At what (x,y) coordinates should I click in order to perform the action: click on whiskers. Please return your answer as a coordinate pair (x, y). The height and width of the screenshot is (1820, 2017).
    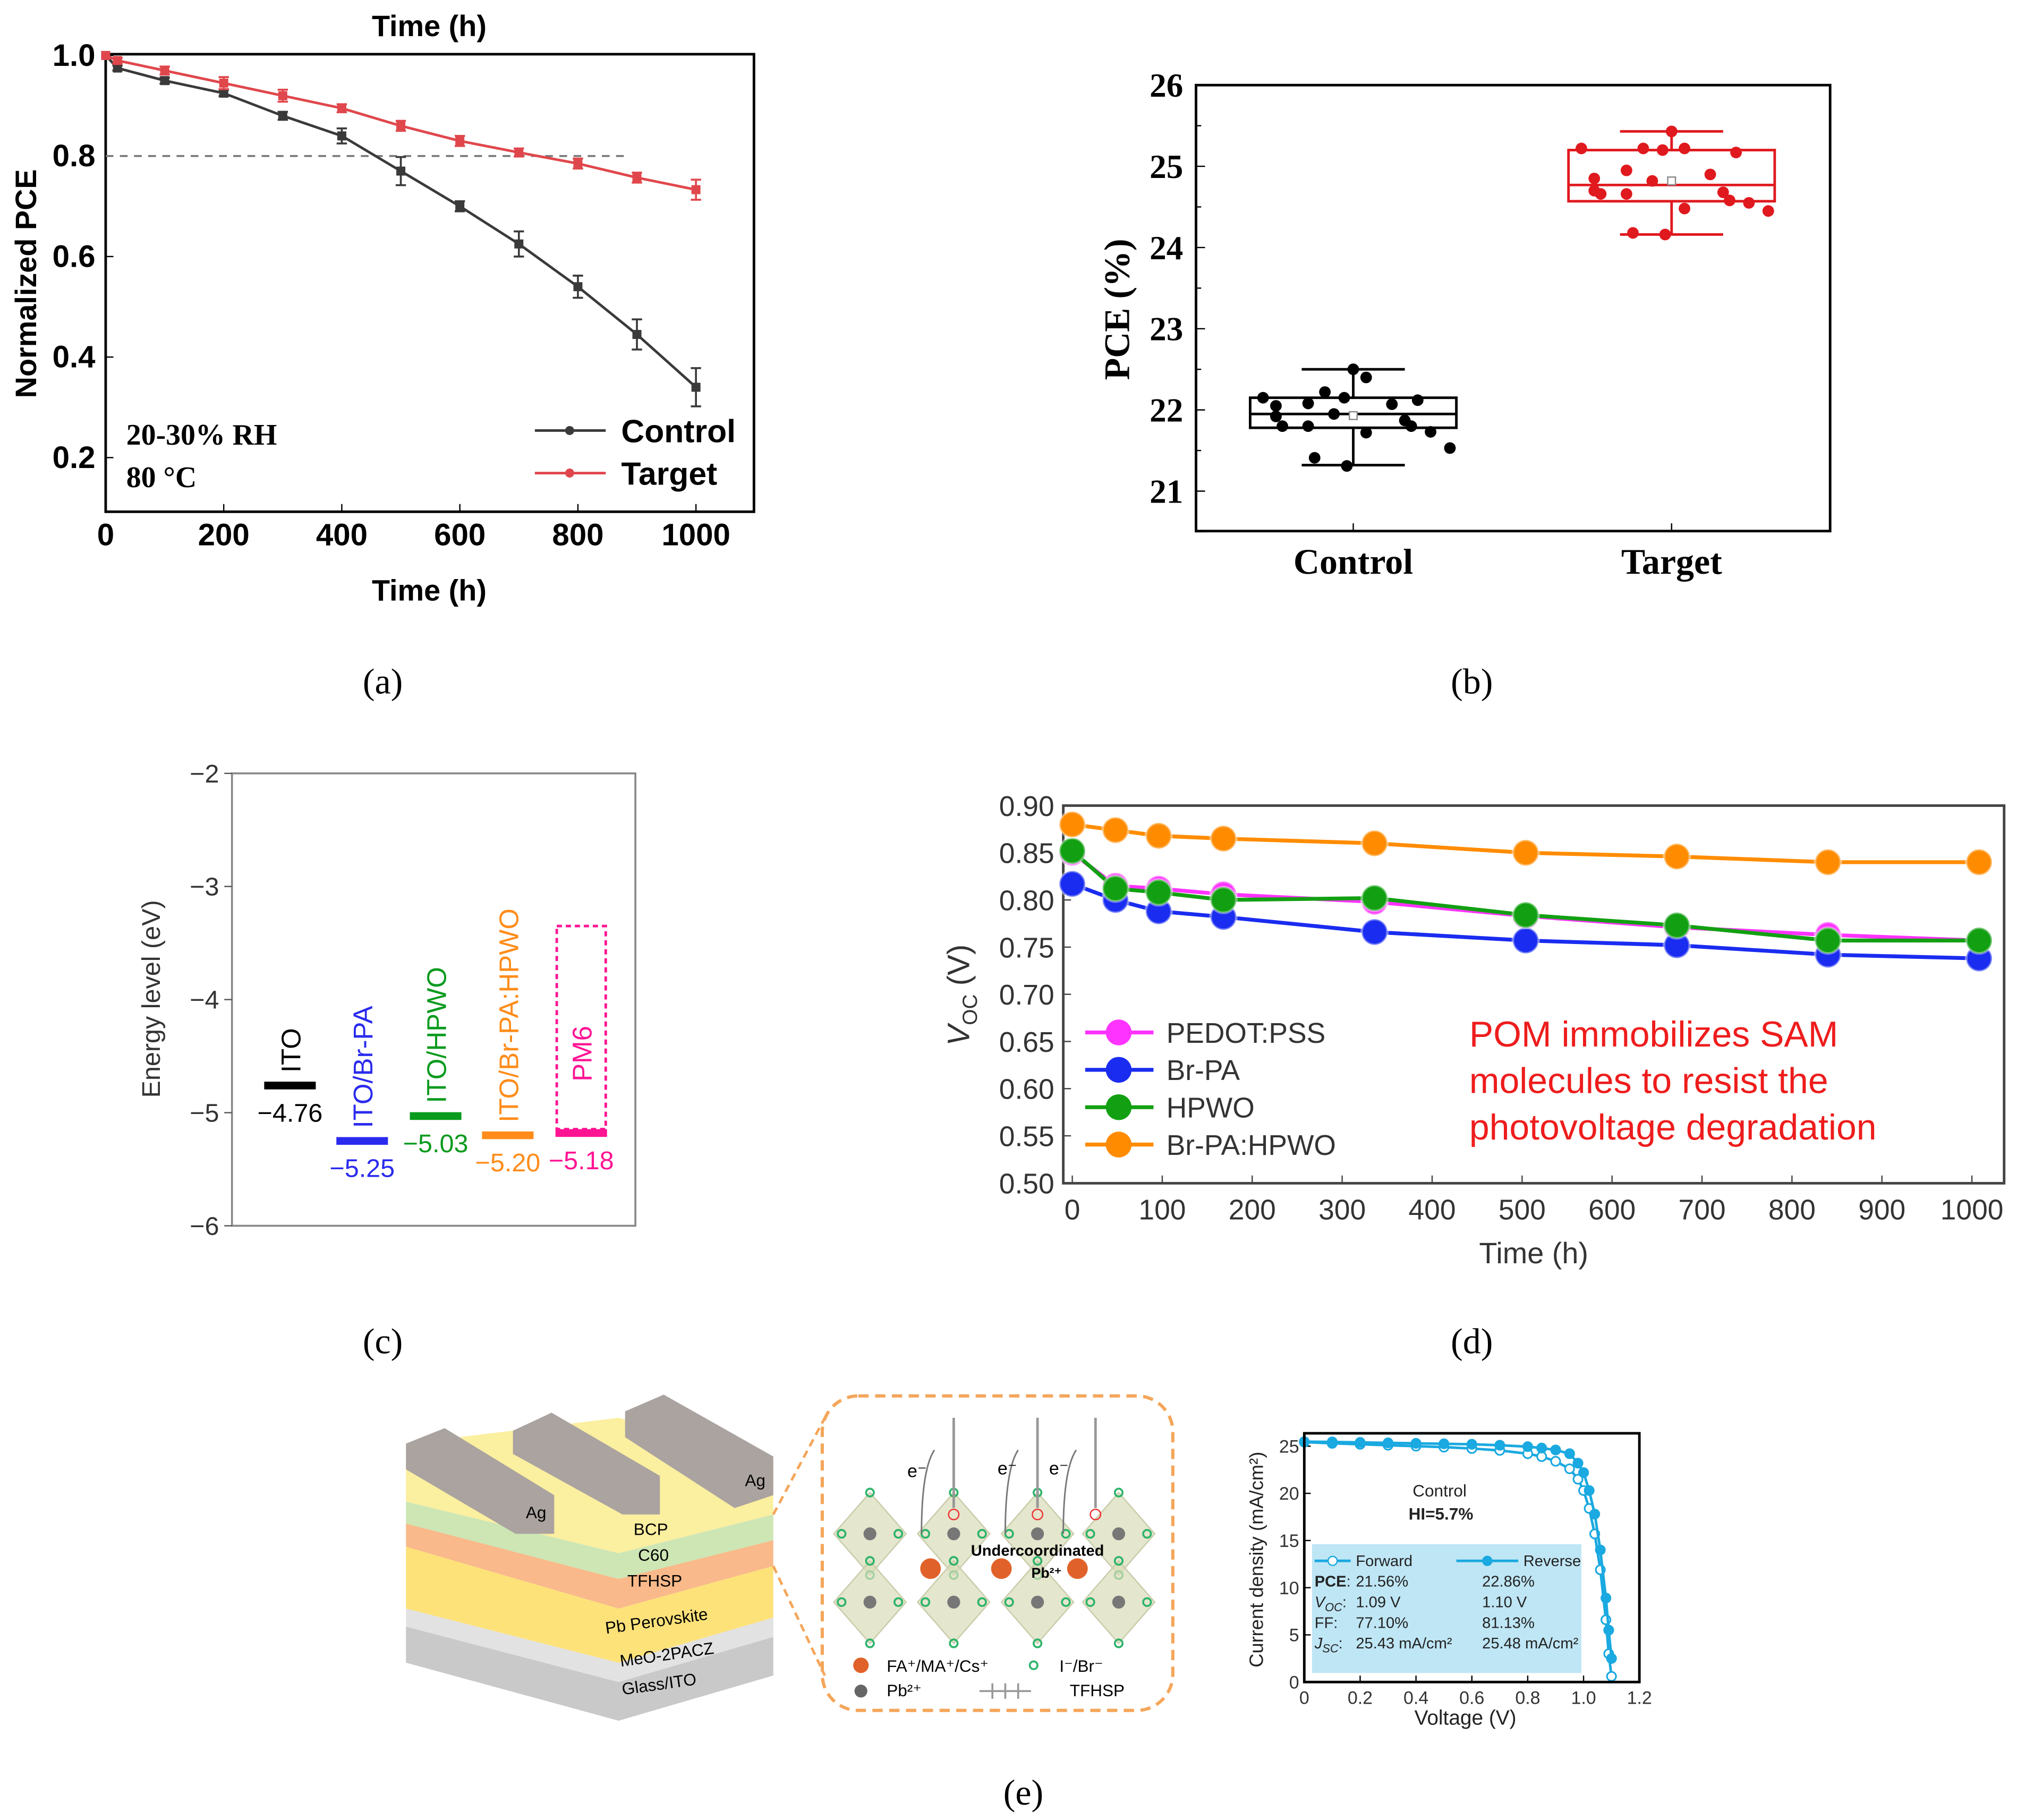
    Looking at the image, I should click on (1353, 417).